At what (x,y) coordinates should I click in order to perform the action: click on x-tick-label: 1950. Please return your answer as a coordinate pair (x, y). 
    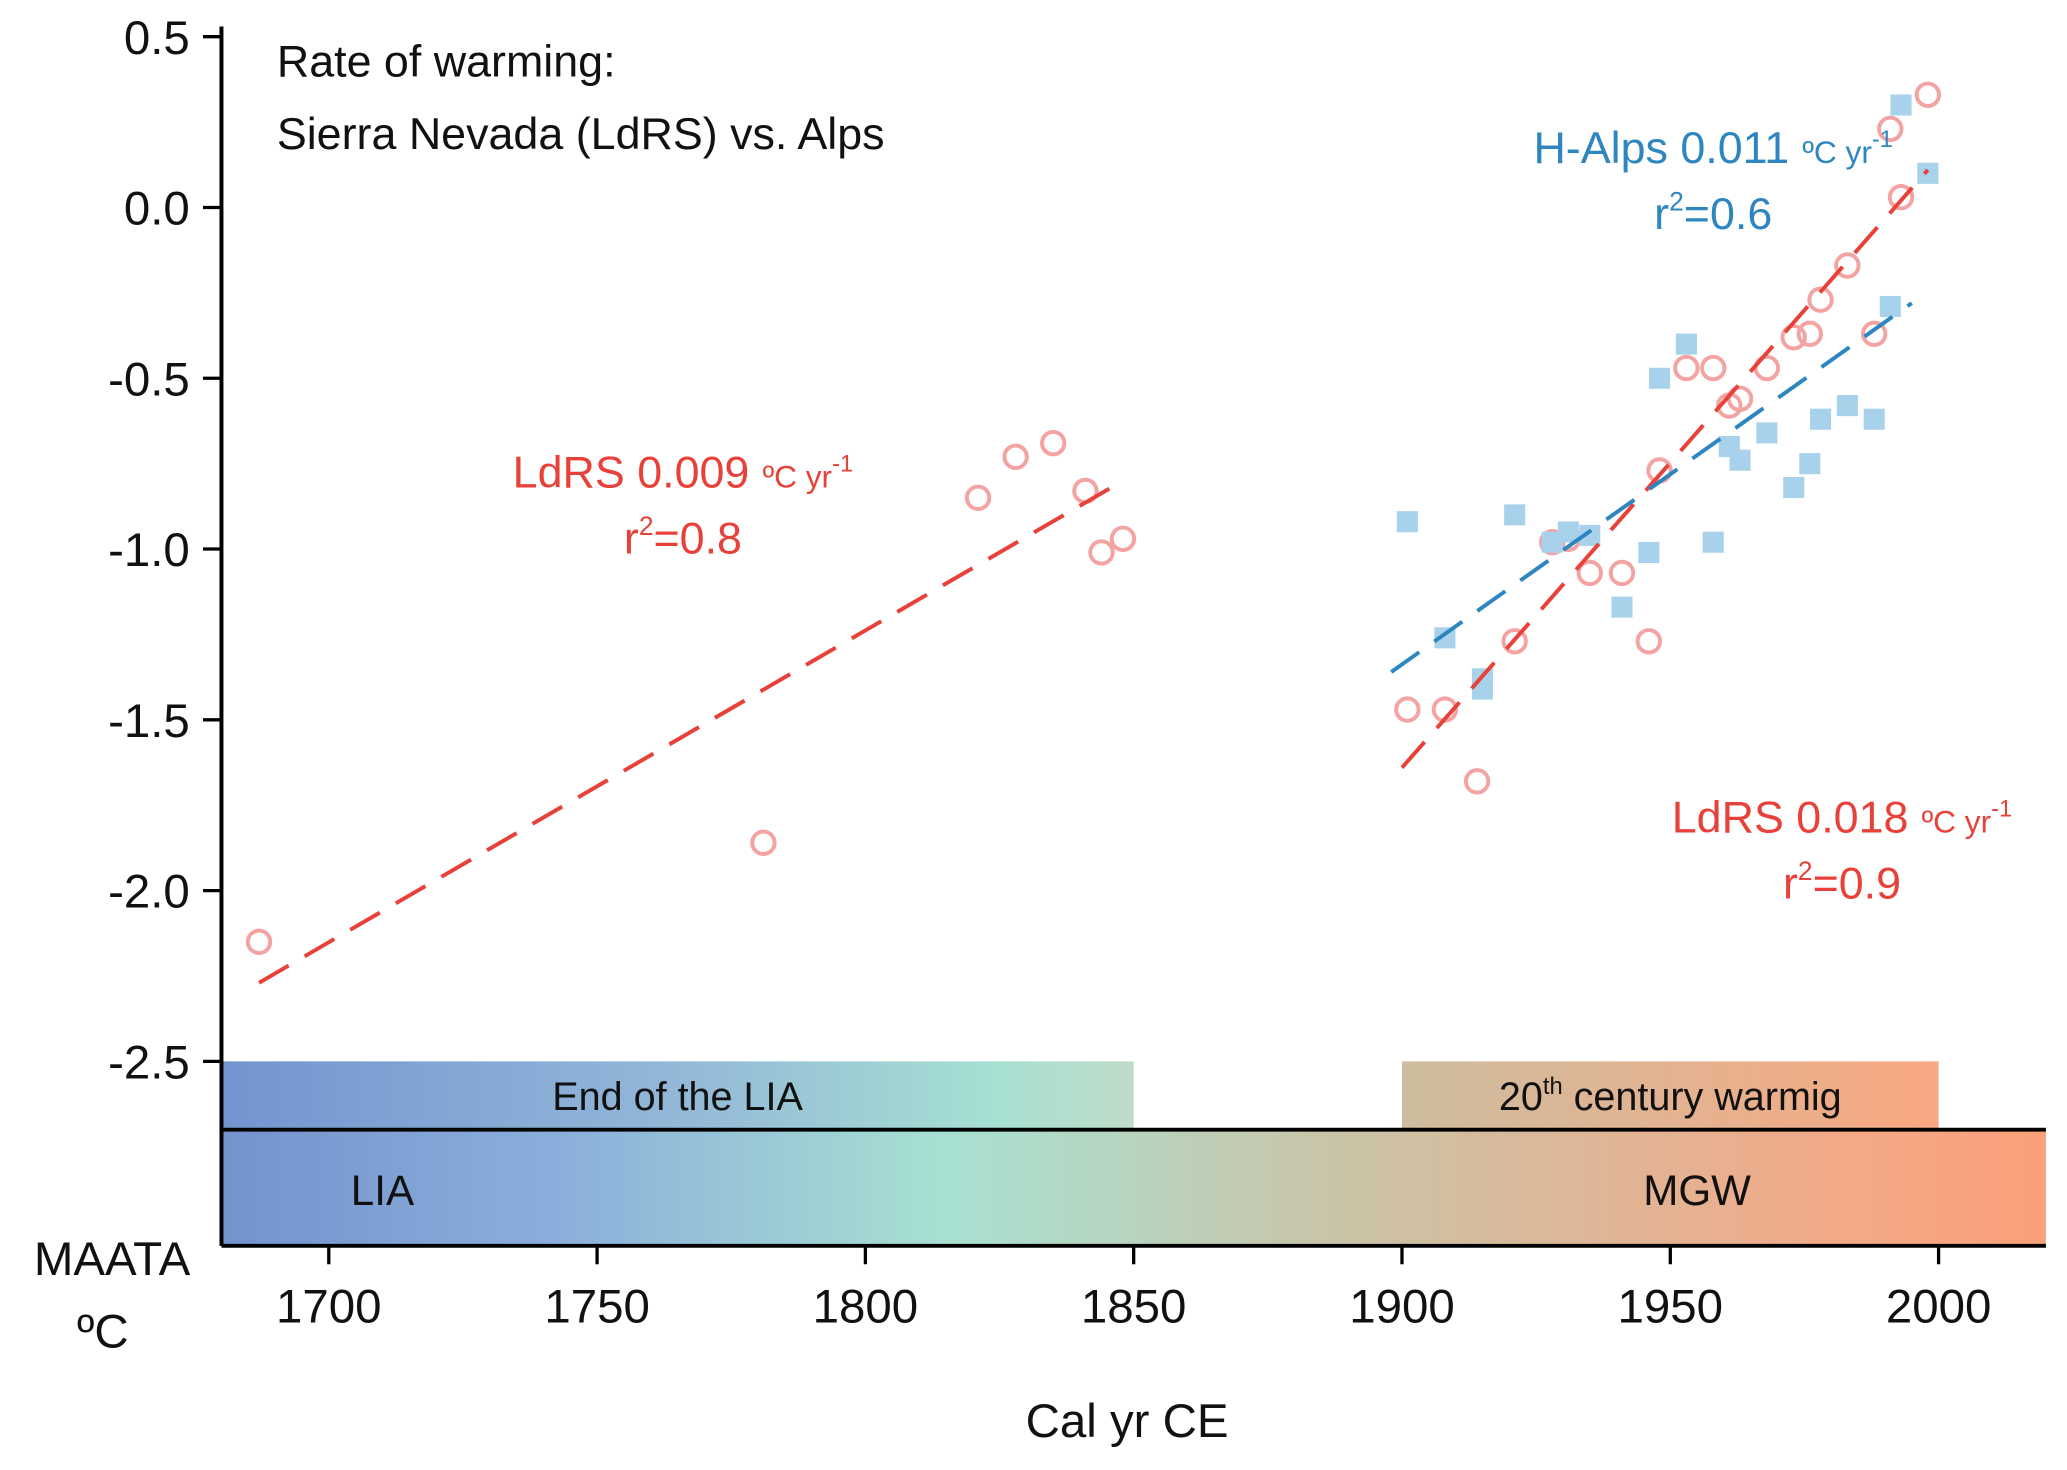
    Looking at the image, I should click on (1671, 1306).